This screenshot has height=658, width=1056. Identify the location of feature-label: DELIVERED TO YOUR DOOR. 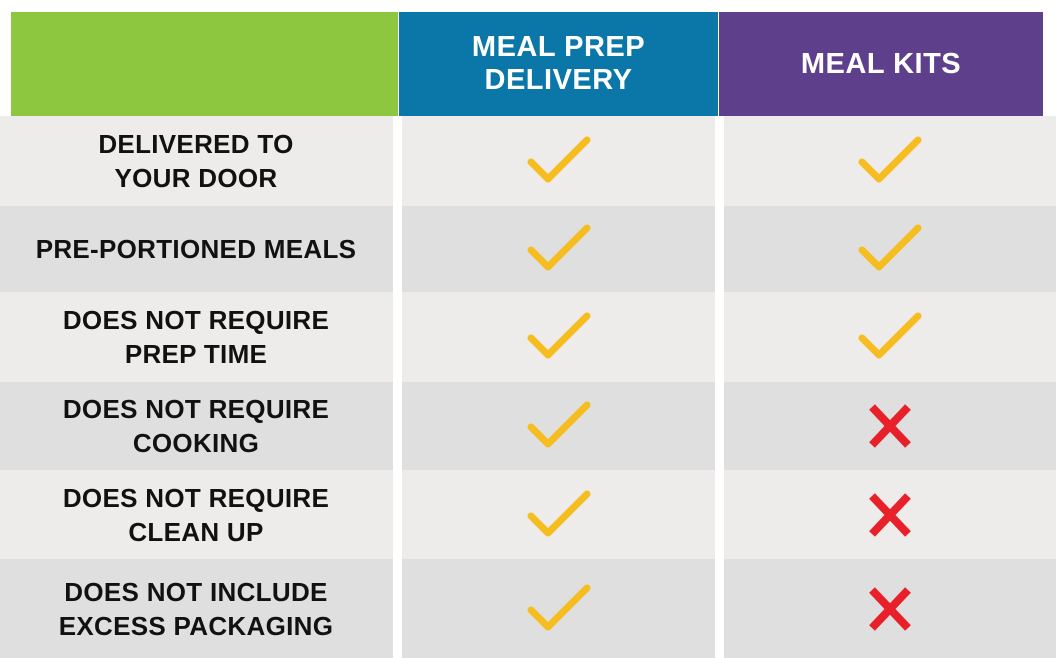
(196, 161).